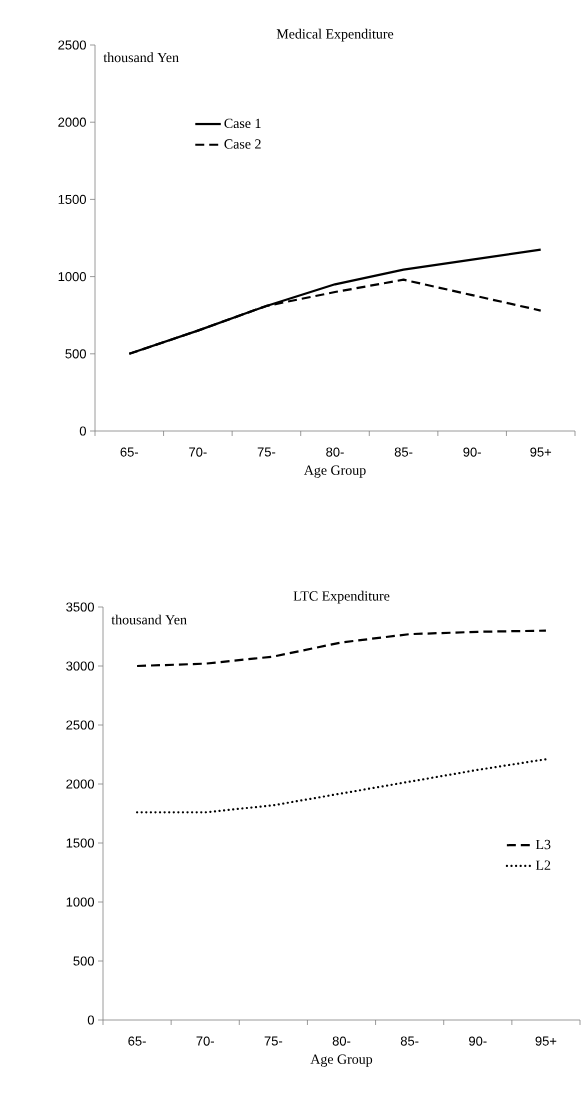 The image size is (587, 1115). I want to click on legend-label: L2, so click(543, 865).